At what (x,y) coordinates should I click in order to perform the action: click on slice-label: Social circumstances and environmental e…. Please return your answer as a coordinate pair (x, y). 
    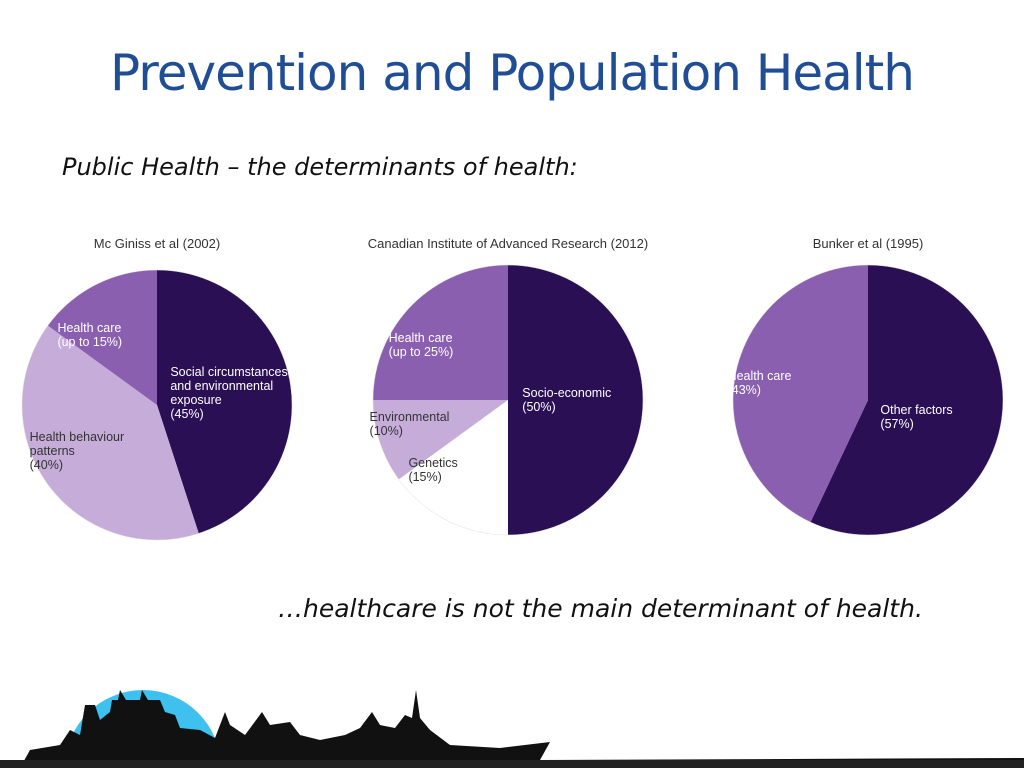
    Looking at the image, I should click on (234, 393).